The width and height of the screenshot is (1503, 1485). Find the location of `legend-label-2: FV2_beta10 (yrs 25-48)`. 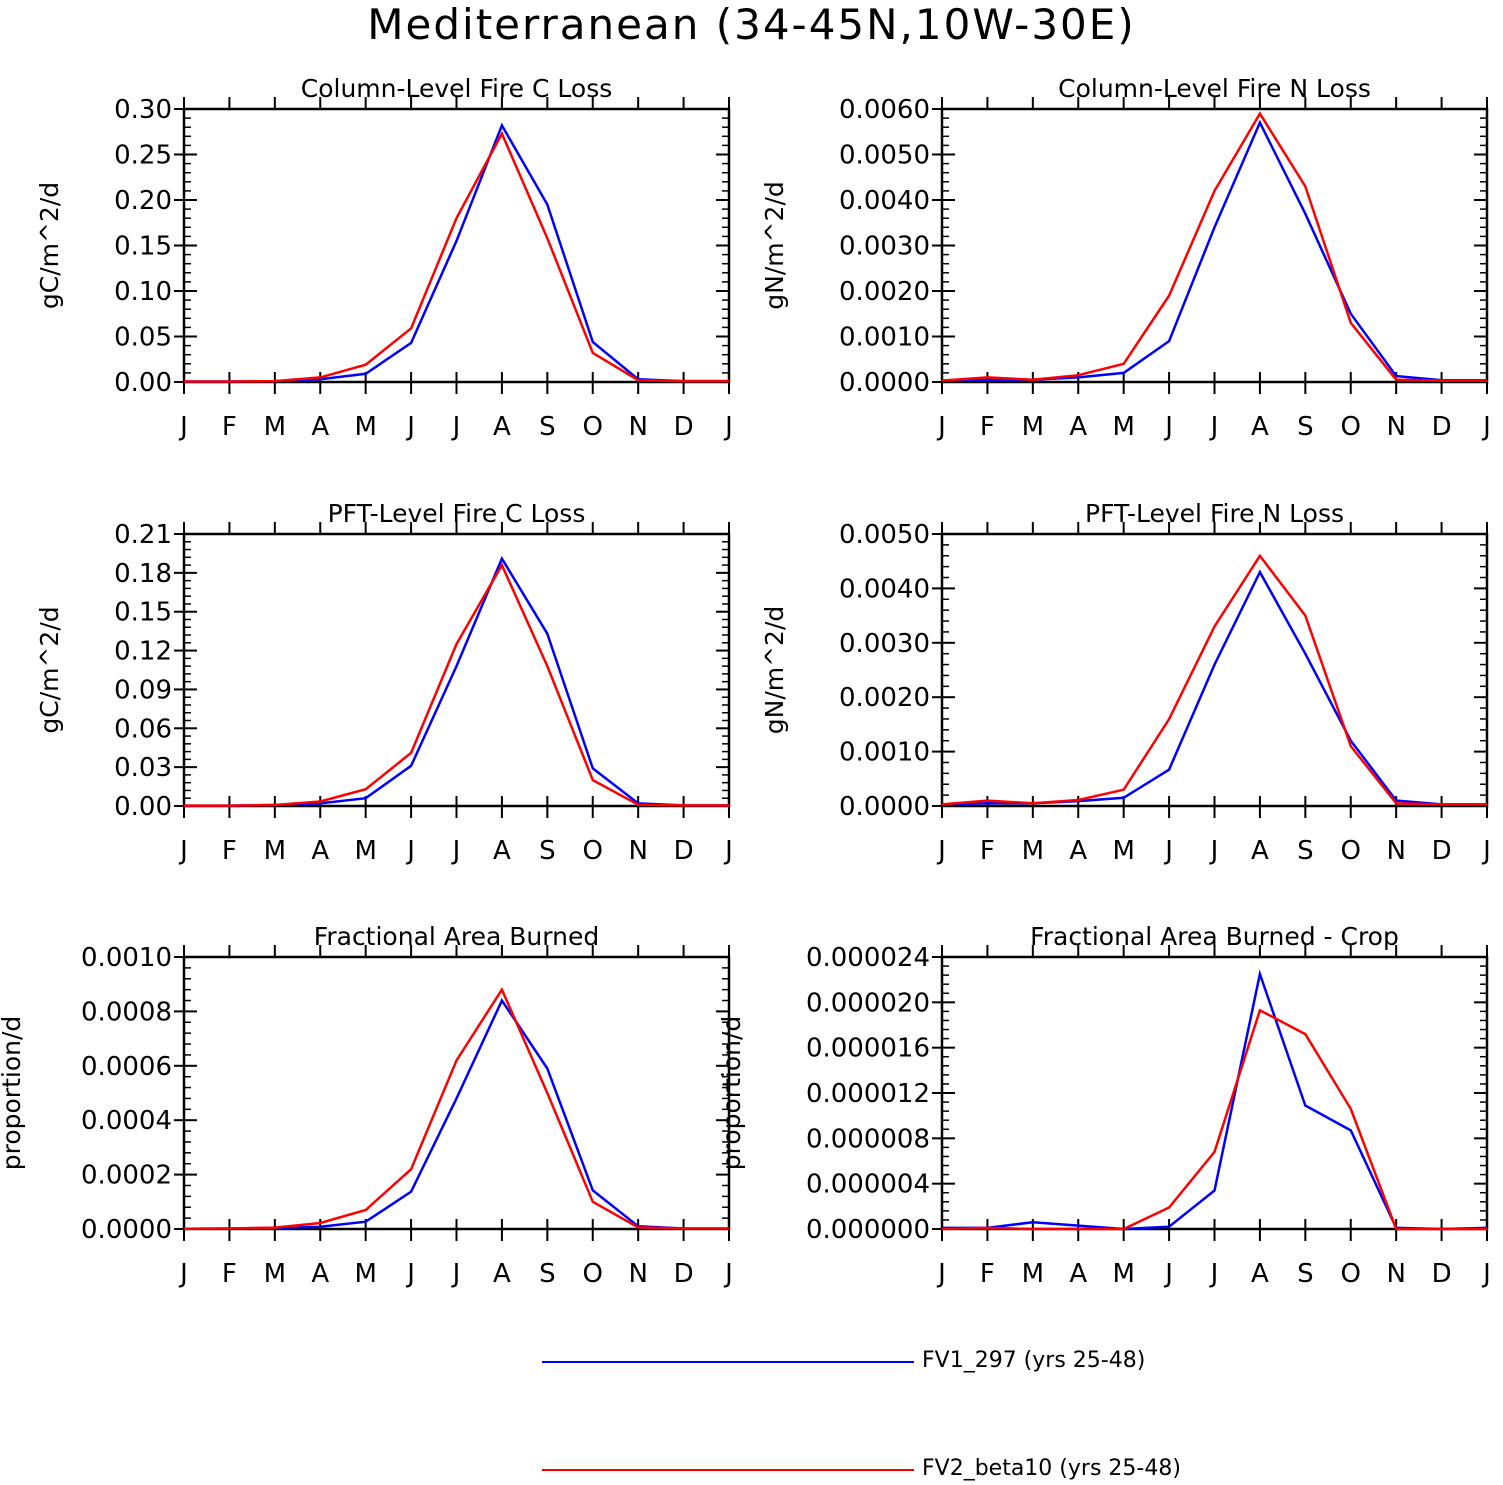

legend-label-2: FV2_beta10 (yrs 25-48) is located at coordinates (1051, 1468).